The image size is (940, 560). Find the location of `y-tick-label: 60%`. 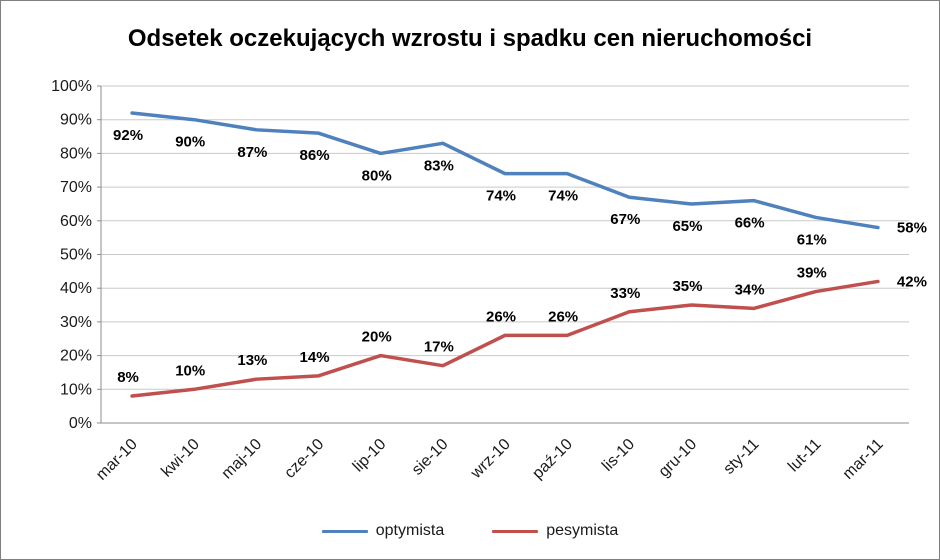

y-tick-label: 60% is located at coordinates (76, 221).